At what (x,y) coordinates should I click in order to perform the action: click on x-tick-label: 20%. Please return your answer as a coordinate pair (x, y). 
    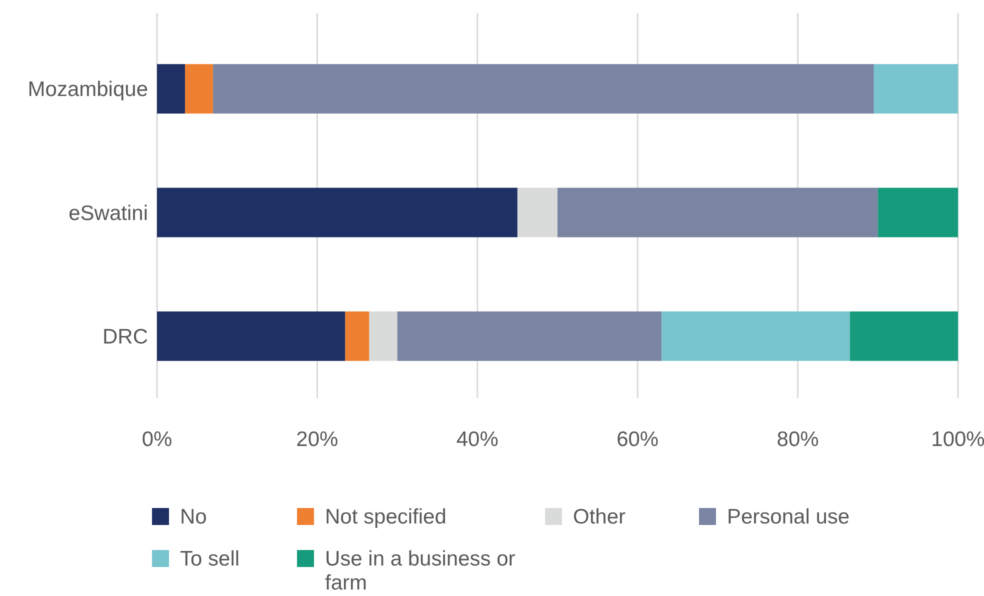
    Looking at the image, I should click on (317, 439).